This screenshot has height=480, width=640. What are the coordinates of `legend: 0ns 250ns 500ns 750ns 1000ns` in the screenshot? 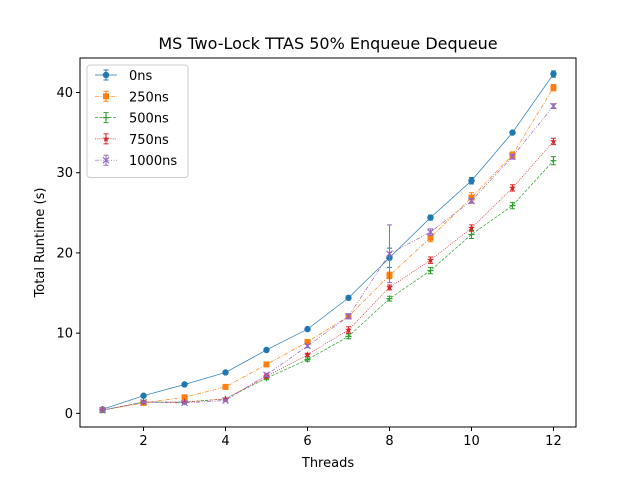 It's located at (137, 121).